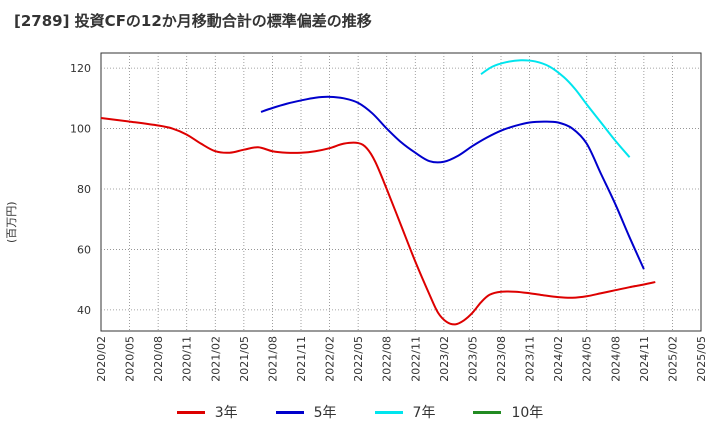  Describe the element at coordinates (330, 359) in the screenshot. I see `x-tick-label: 2022/02` at that location.